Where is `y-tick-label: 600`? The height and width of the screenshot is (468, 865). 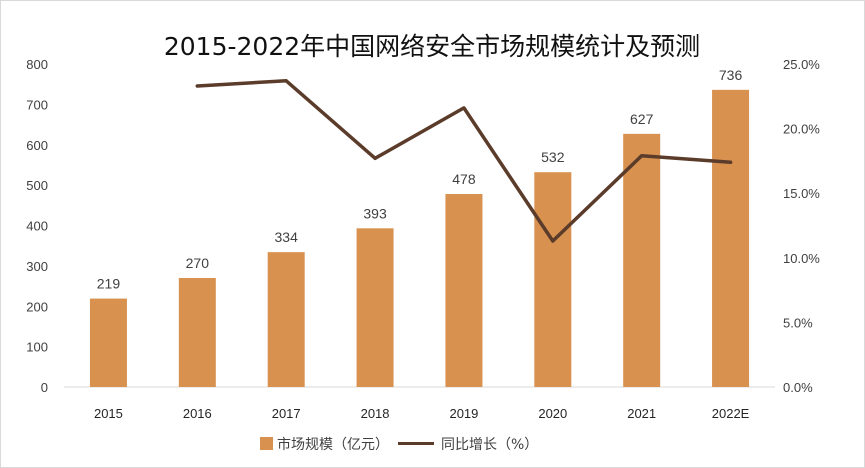
y-tick-label: 600 is located at coordinates (37, 145).